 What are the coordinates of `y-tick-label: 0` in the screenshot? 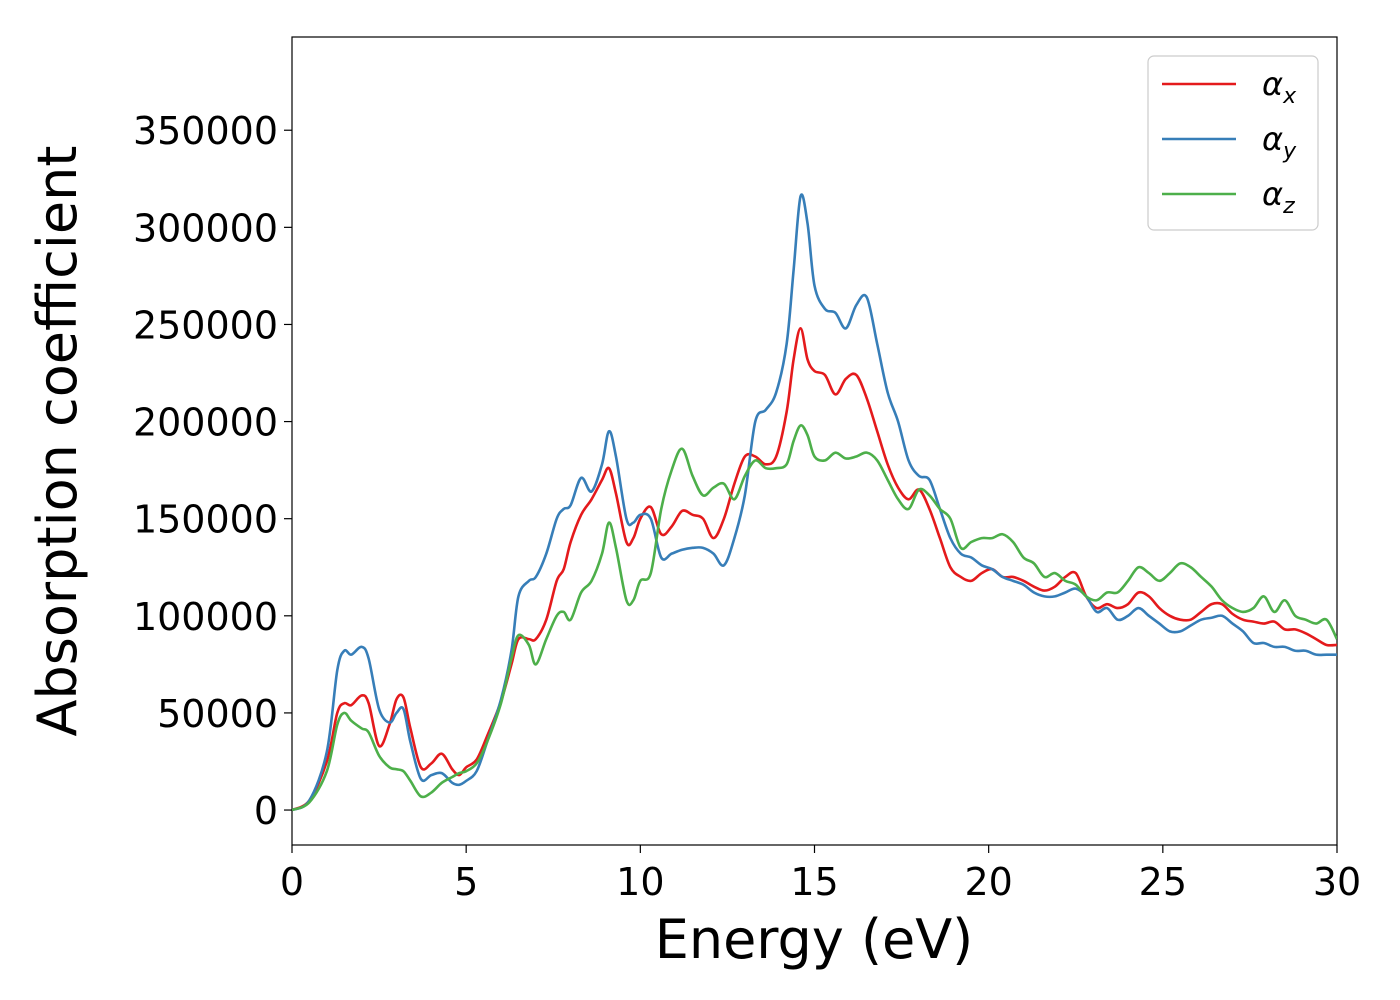 It's located at (266, 811).